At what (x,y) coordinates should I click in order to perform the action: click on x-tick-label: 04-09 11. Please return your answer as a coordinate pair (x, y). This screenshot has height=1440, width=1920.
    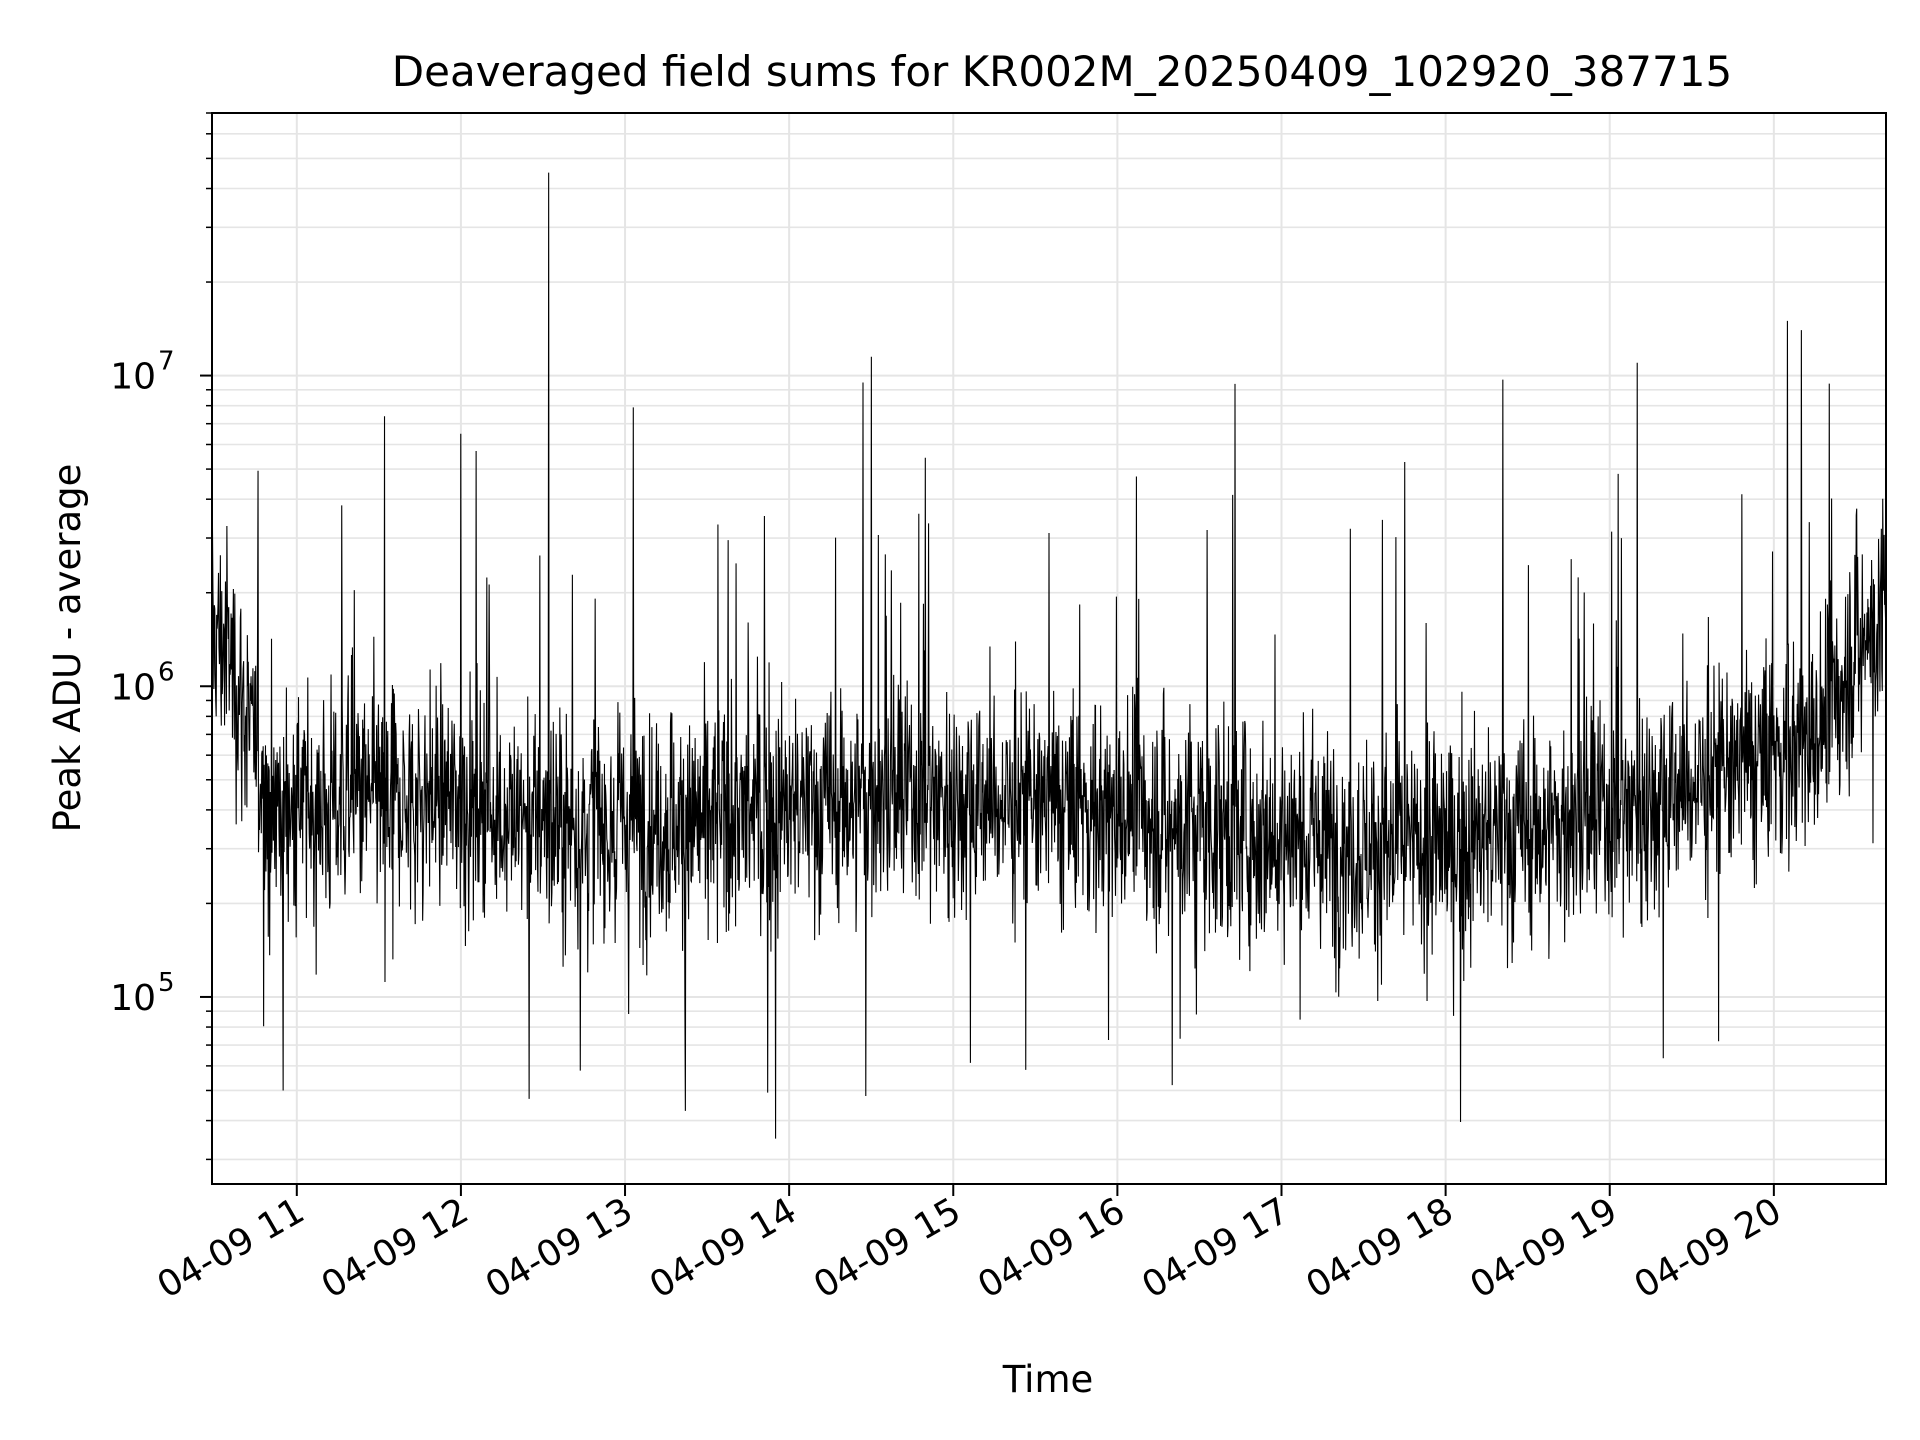
    Looking at the image, I should click on (231, 1248).